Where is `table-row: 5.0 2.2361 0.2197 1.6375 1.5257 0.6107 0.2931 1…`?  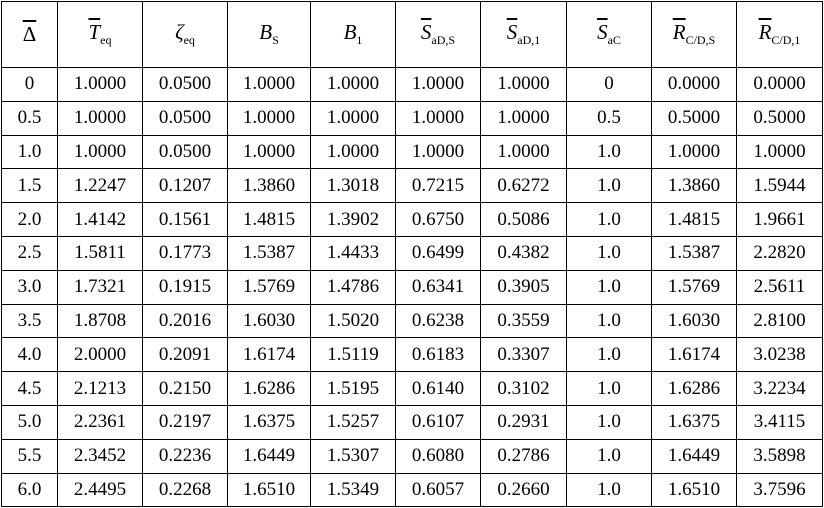
table-row: 5.0 2.2361 0.2197 1.6375 1.5257 0.6107 0.2931 1… is located at coordinates (412, 422).